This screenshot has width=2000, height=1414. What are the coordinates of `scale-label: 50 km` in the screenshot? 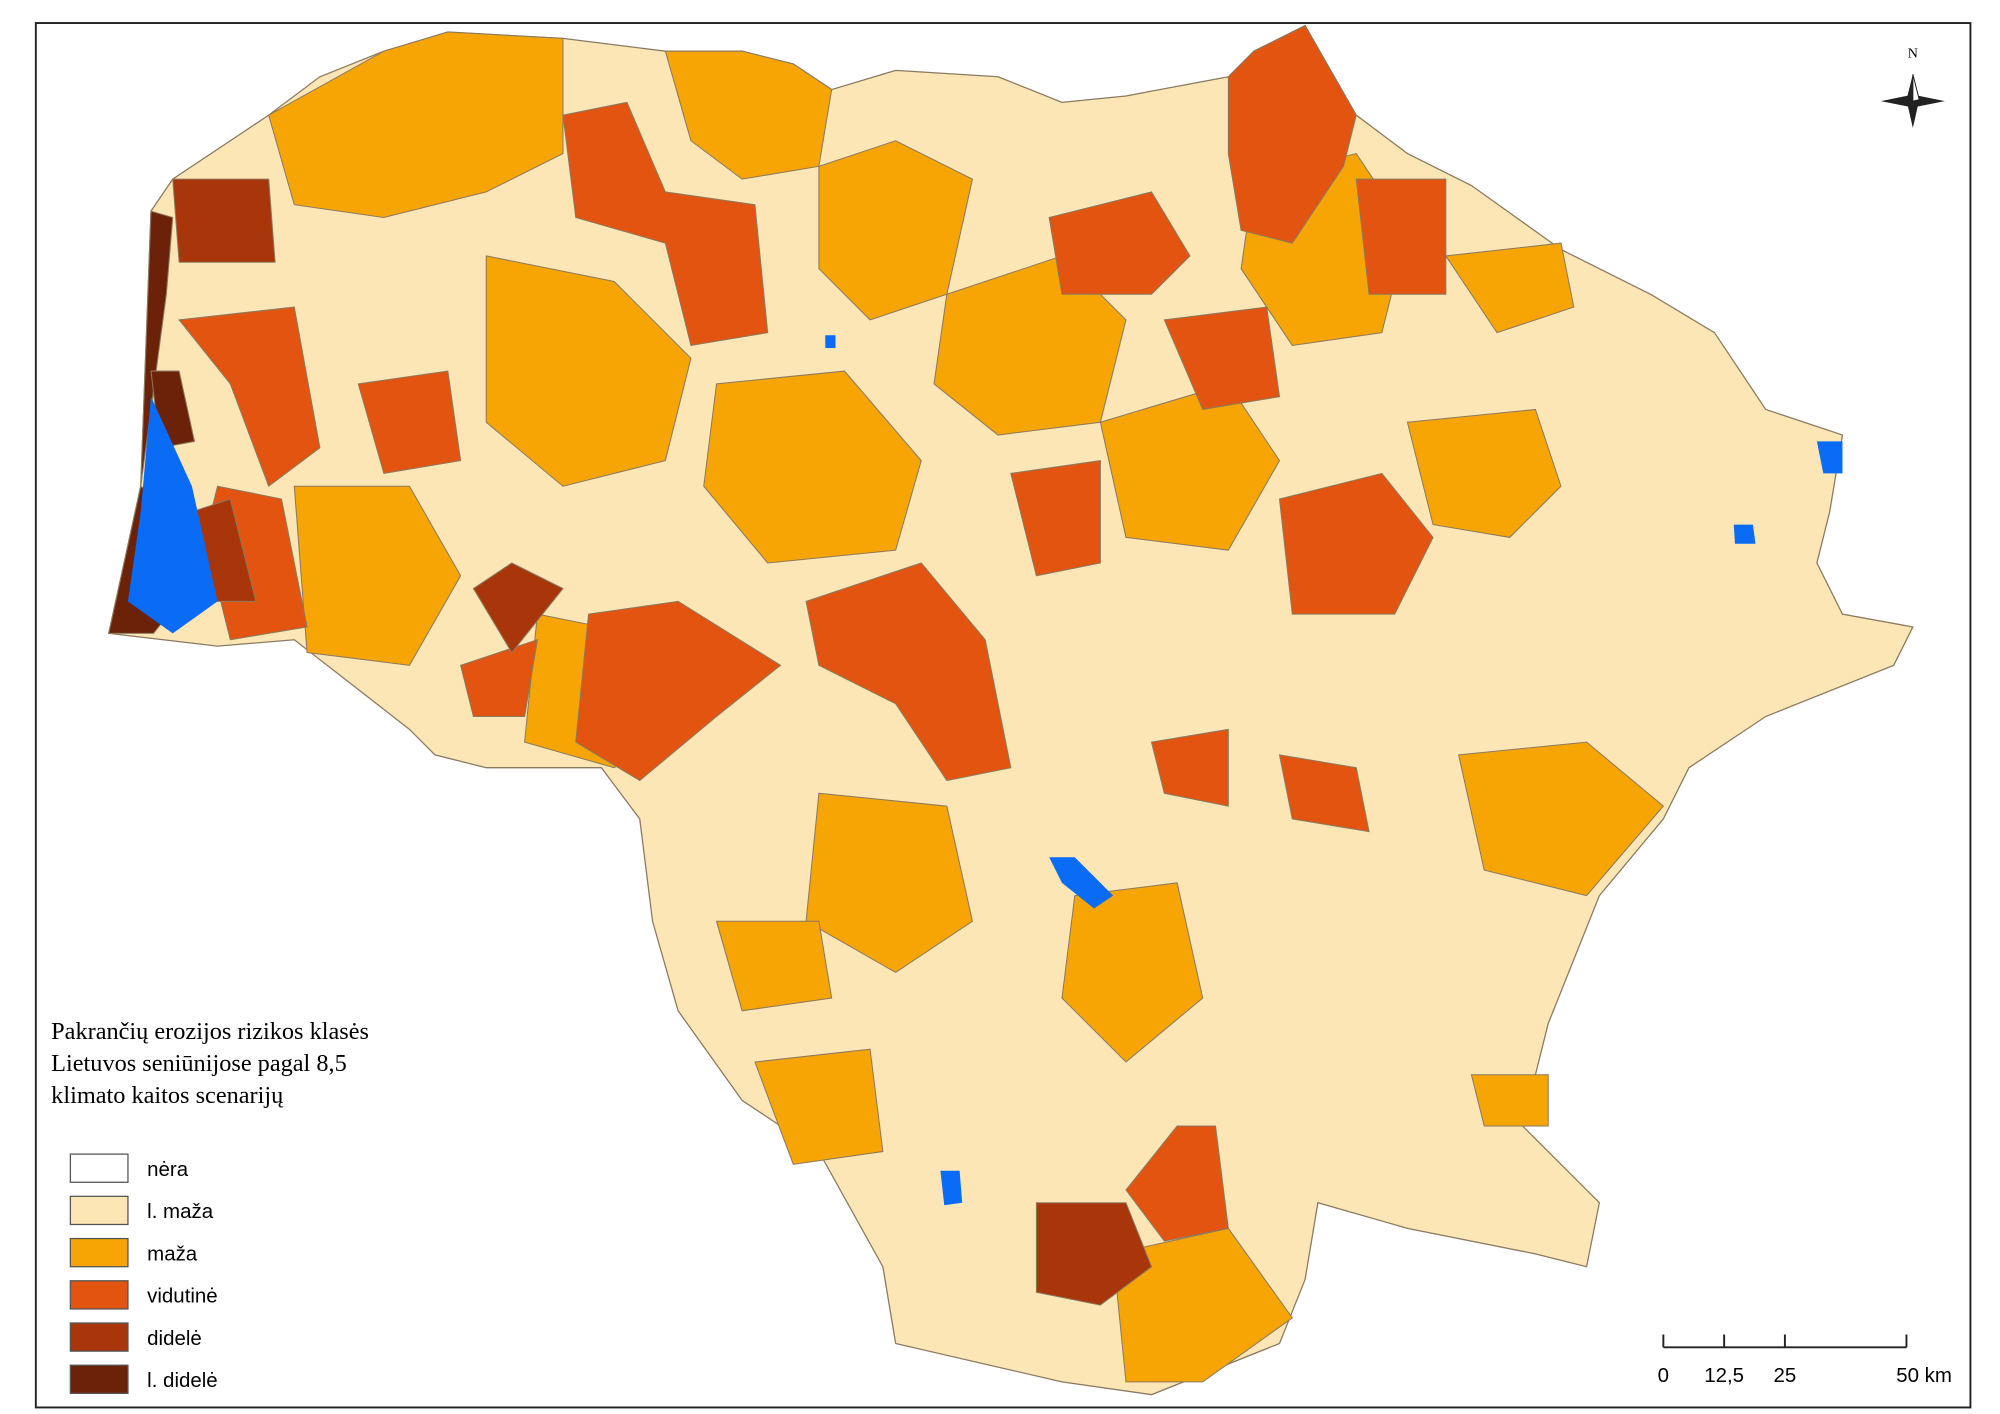 It's located at (1924, 1375).